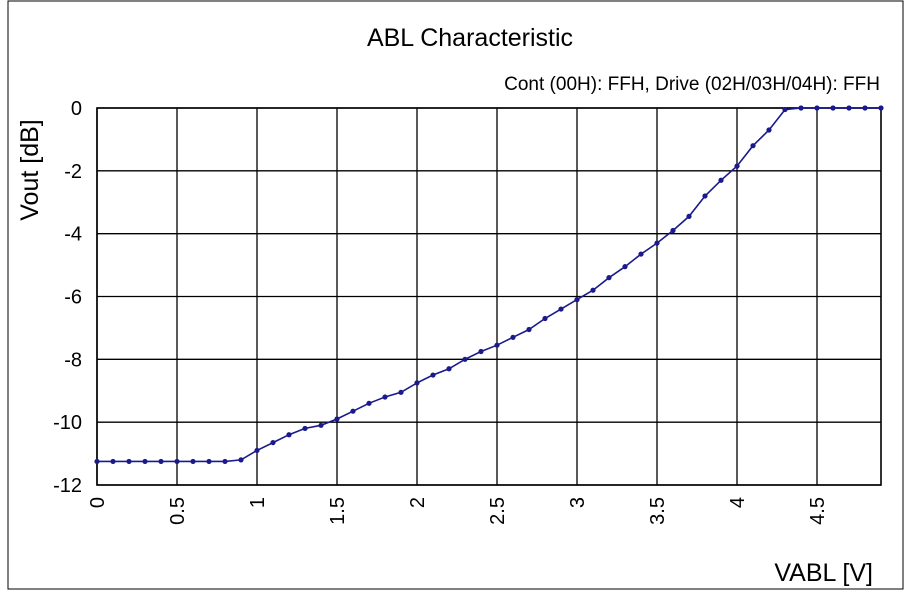 This screenshot has height=595, width=904. I want to click on x-tick-label: 1.5, so click(338, 511).